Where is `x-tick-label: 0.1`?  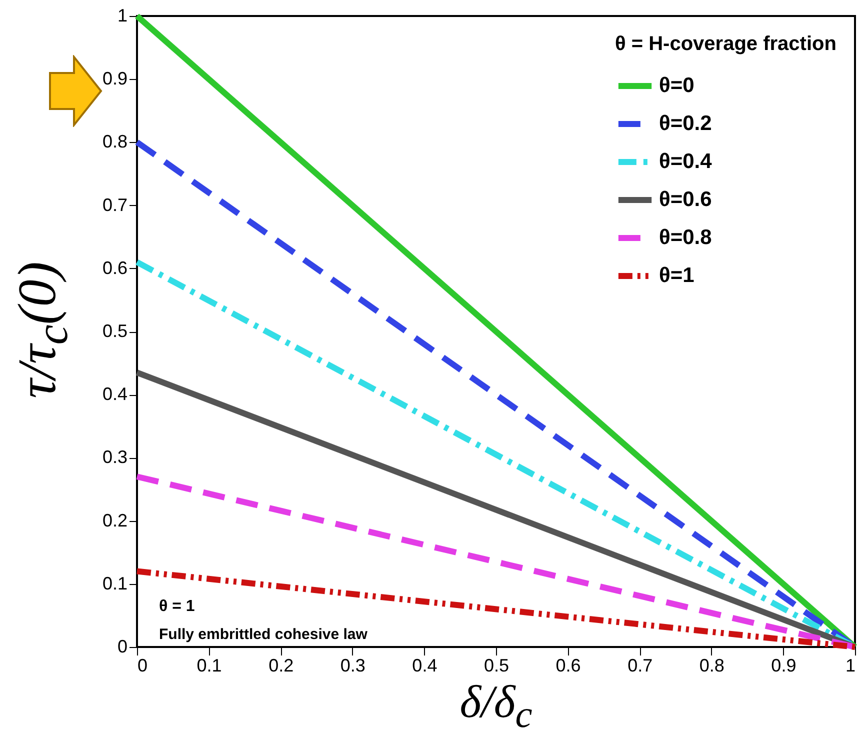
x-tick-label: 0.1 is located at coordinates (209, 666).